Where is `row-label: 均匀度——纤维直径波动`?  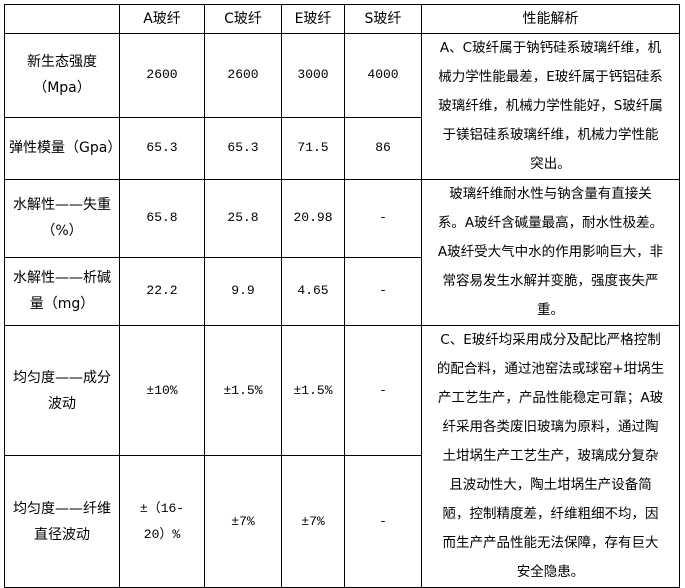 row-label: 均匀度——纤维直径波动 is located at coordinates (62, 521).